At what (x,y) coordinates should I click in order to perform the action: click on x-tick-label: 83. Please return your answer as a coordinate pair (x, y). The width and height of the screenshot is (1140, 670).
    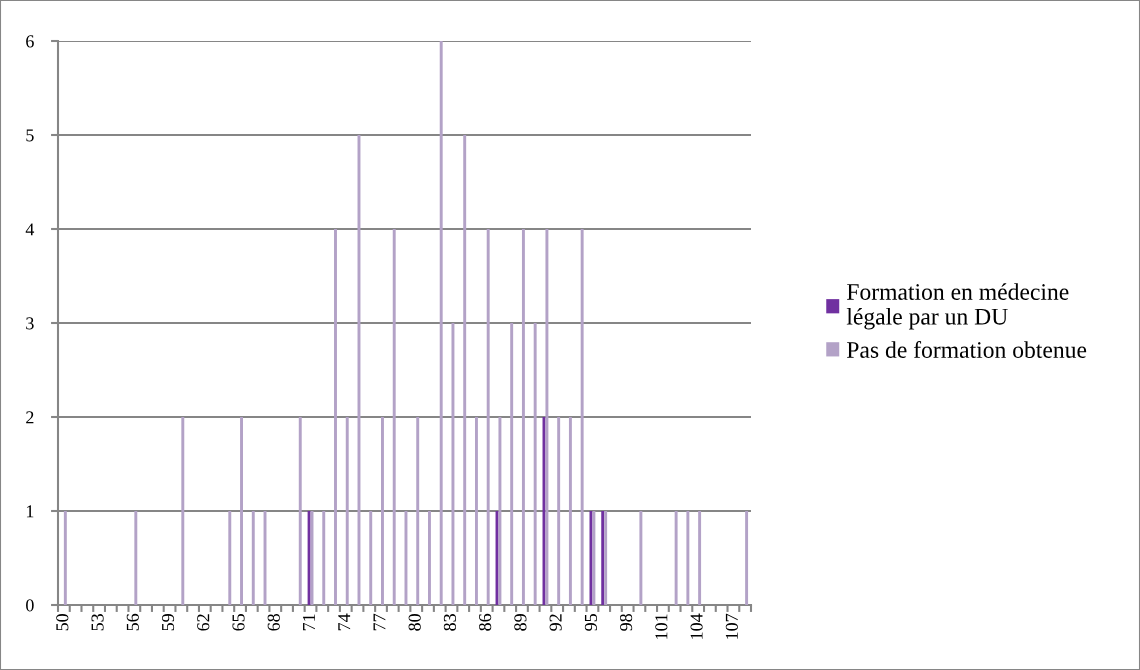
    Looking at the image, I should click on (449, 622).